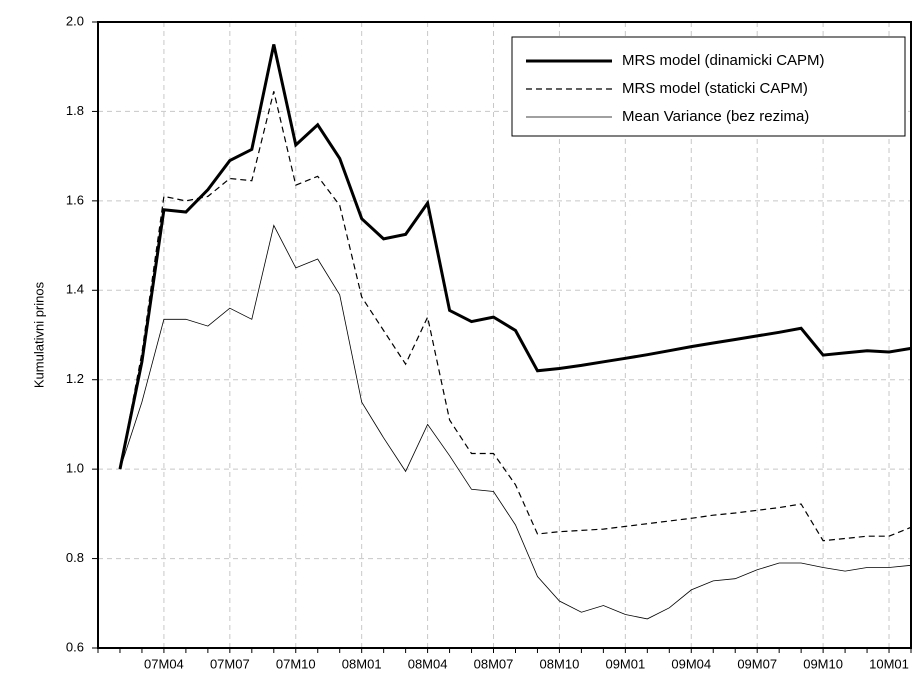 Image resolution: width=924 pixels, height=682 pixels. What do you see at coordinates (723, 60) in the screenshot?
I see `legend-label: MRS model (dinamicki CAPM)` at bounding box center [723, 60].